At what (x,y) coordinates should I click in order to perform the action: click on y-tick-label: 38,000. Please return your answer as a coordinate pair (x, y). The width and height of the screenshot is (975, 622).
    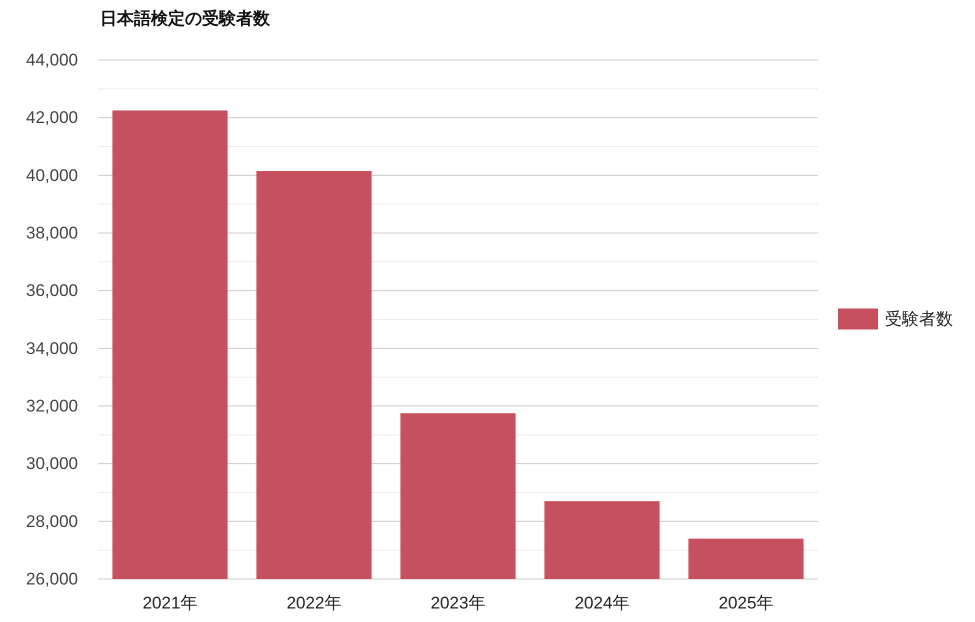
    Looking at the image, I should click on (52, 233).